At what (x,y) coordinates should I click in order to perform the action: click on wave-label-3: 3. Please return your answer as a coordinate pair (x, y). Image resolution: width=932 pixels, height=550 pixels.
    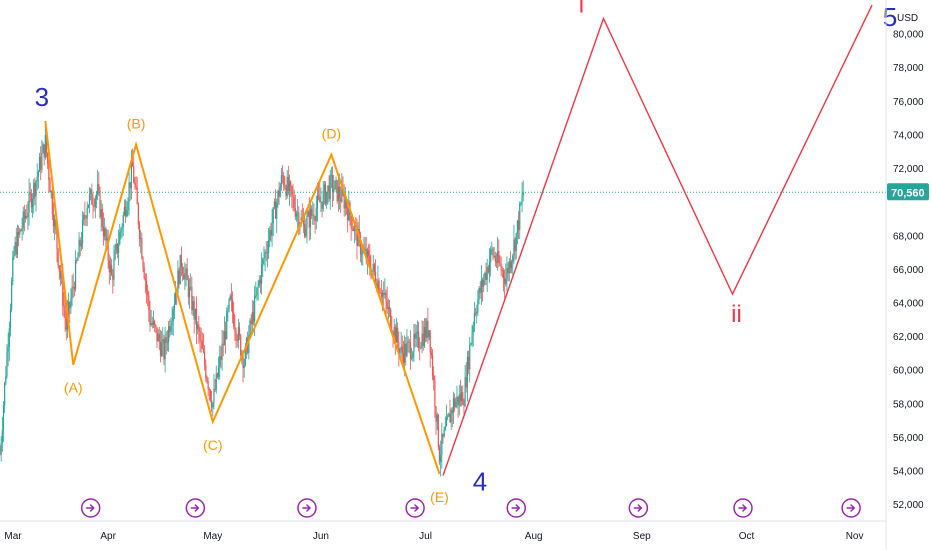
    Looking at the image, I should click on (42, 97).